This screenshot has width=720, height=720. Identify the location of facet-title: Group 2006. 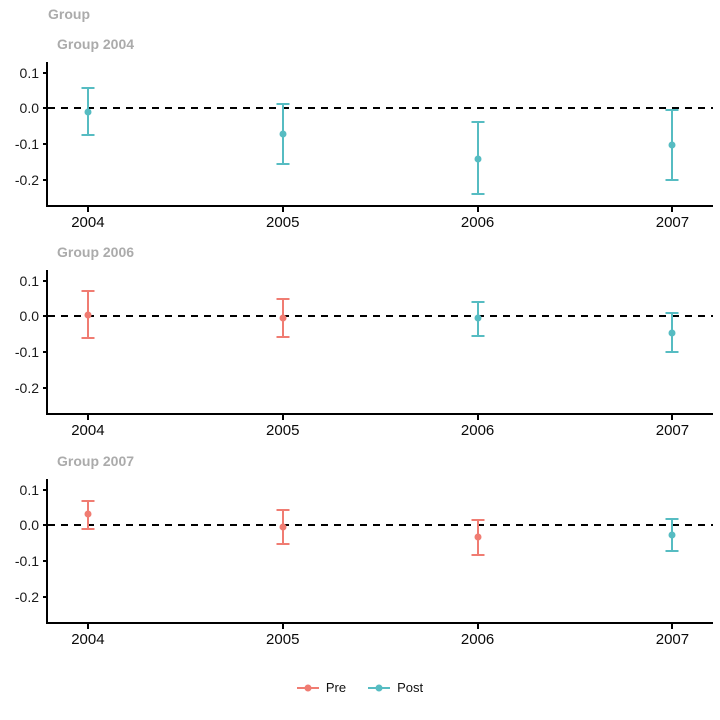
(96, 252).